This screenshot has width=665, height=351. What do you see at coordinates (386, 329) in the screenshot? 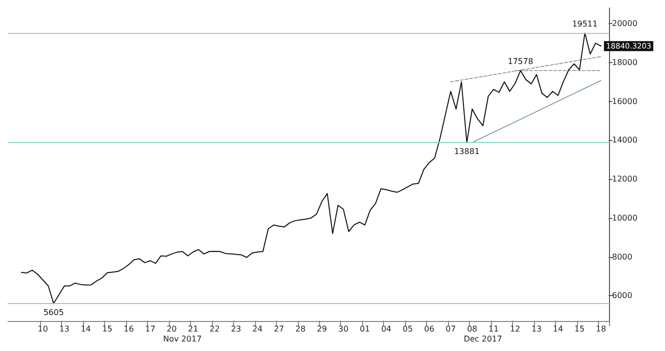
I see `x-tick-label: 04` at bounding box center [386, 329].